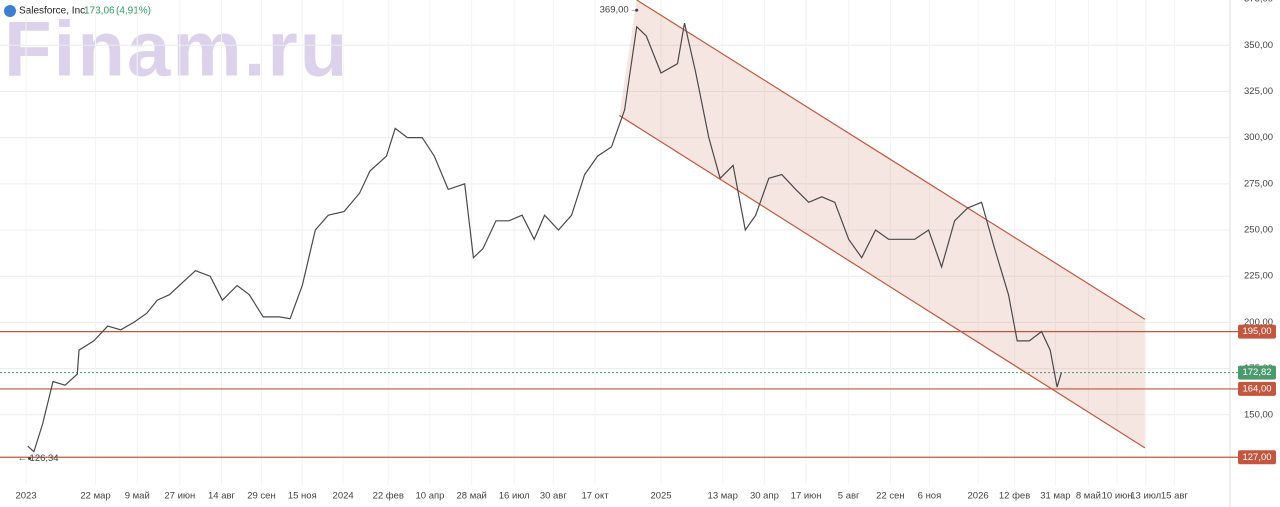  I want to click on x-tick-label: 29 сен, so click(261, 496).